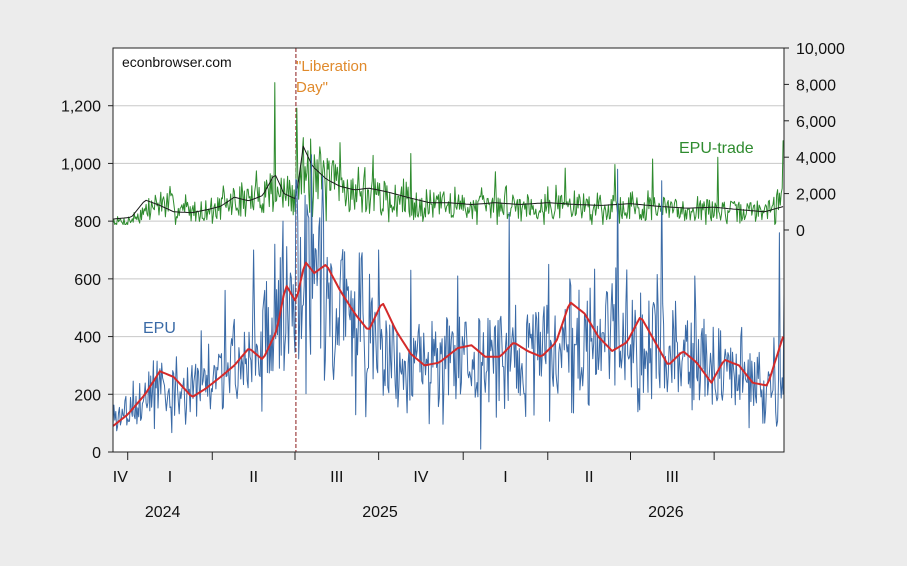 This screenshot has height=566, width=907. What do you see at coordinates (177, 62) in the screenshot?
I see `source-label: econbrowser.com` at bounding box center [177, 62].